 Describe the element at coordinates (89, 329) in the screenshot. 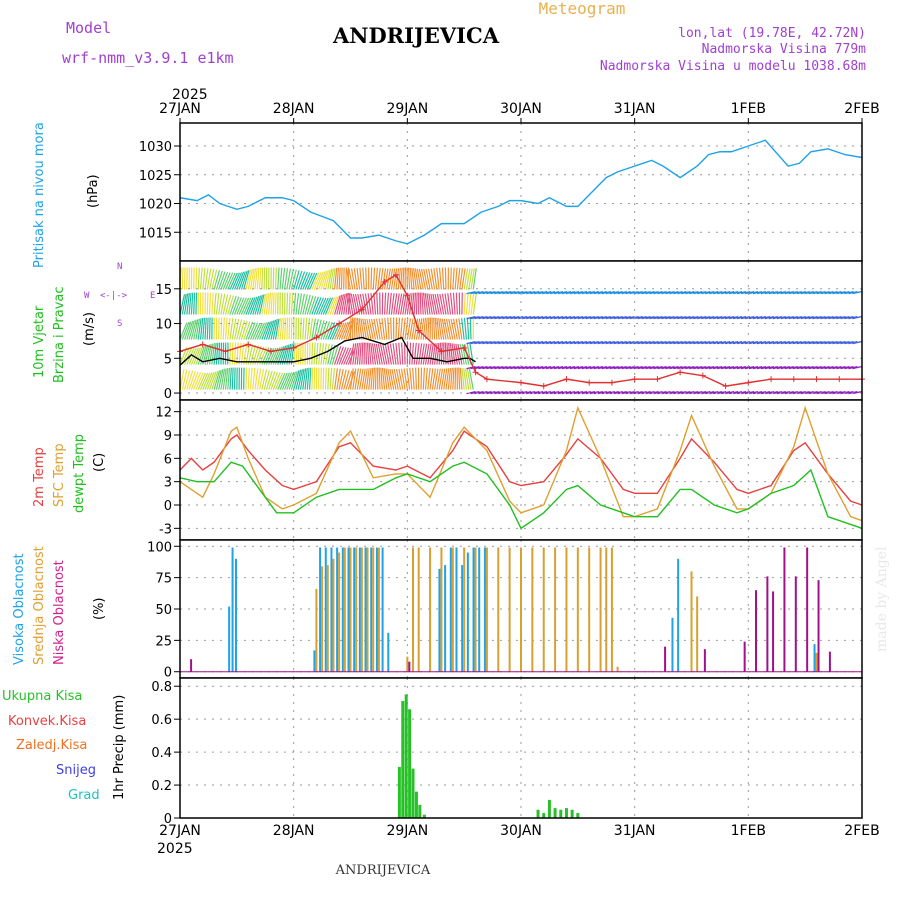

I see `wind-unit: (m/s)` at that location.